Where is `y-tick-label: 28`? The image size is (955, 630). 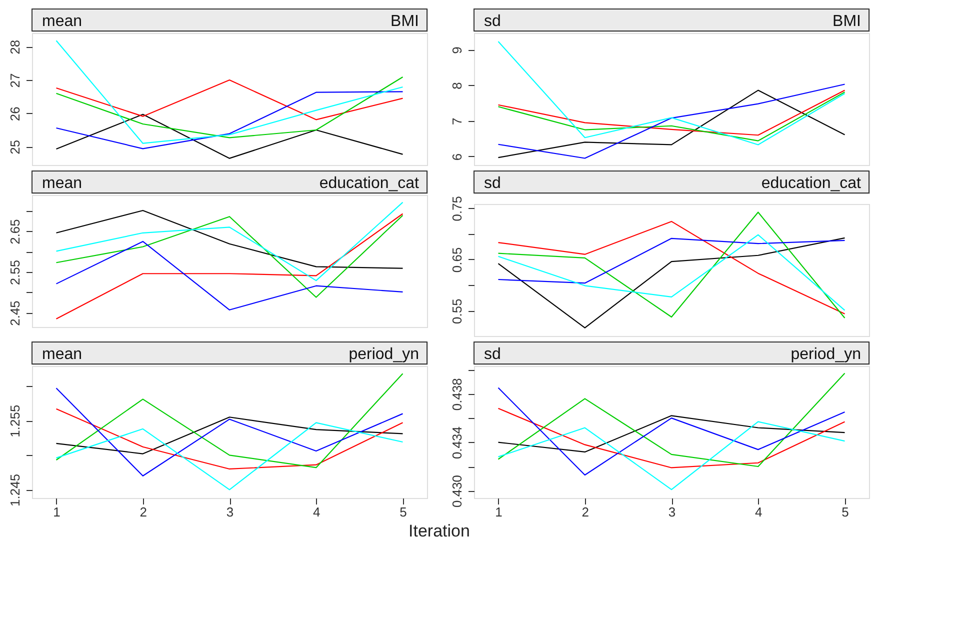 y-tick-label: 28 is located at coordinates (15, 47).